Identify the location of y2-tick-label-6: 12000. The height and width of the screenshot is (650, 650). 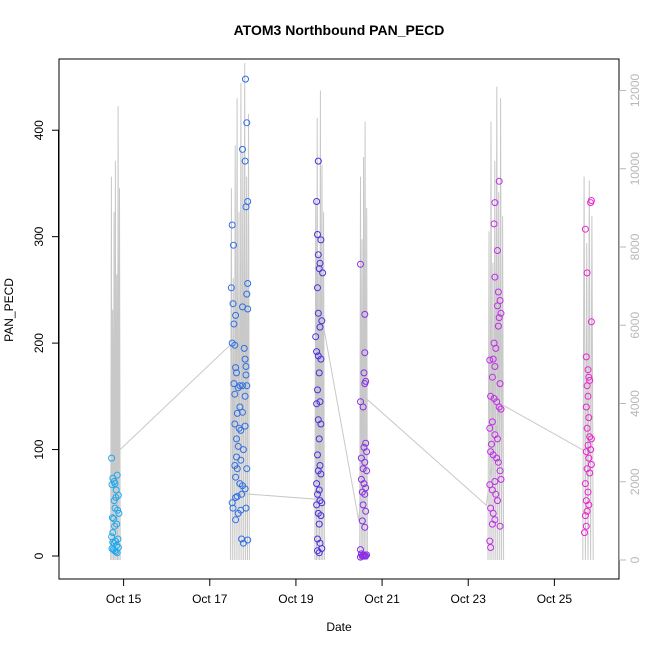
(635, 90).